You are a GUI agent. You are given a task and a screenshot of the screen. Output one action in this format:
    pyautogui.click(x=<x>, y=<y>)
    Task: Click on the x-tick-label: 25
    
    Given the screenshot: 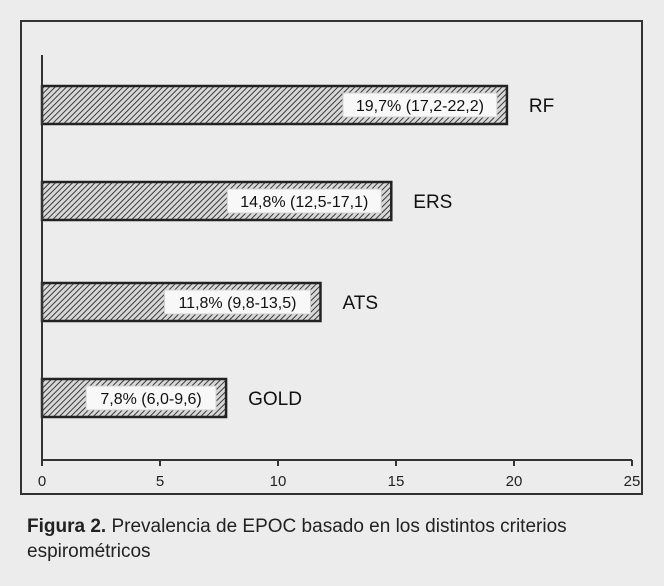 What is the action you would take?
    pyautogui.click(x=632, y=481)
    